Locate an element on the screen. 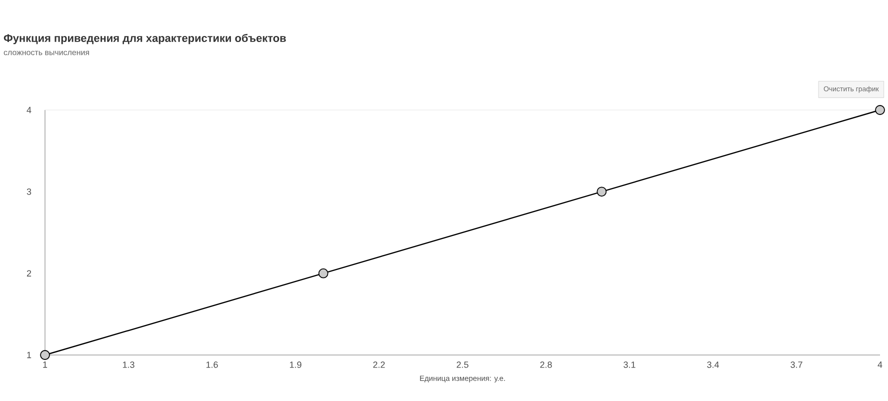 This screenshot has width=888, height=401. x-tick-label: 2.5 is located at coordinates (462, 365).